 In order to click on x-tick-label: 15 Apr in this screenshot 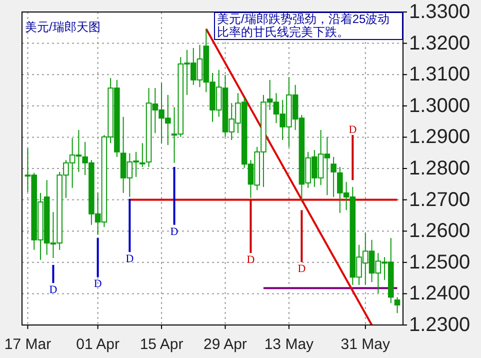, I will do `click(162, 344)`.